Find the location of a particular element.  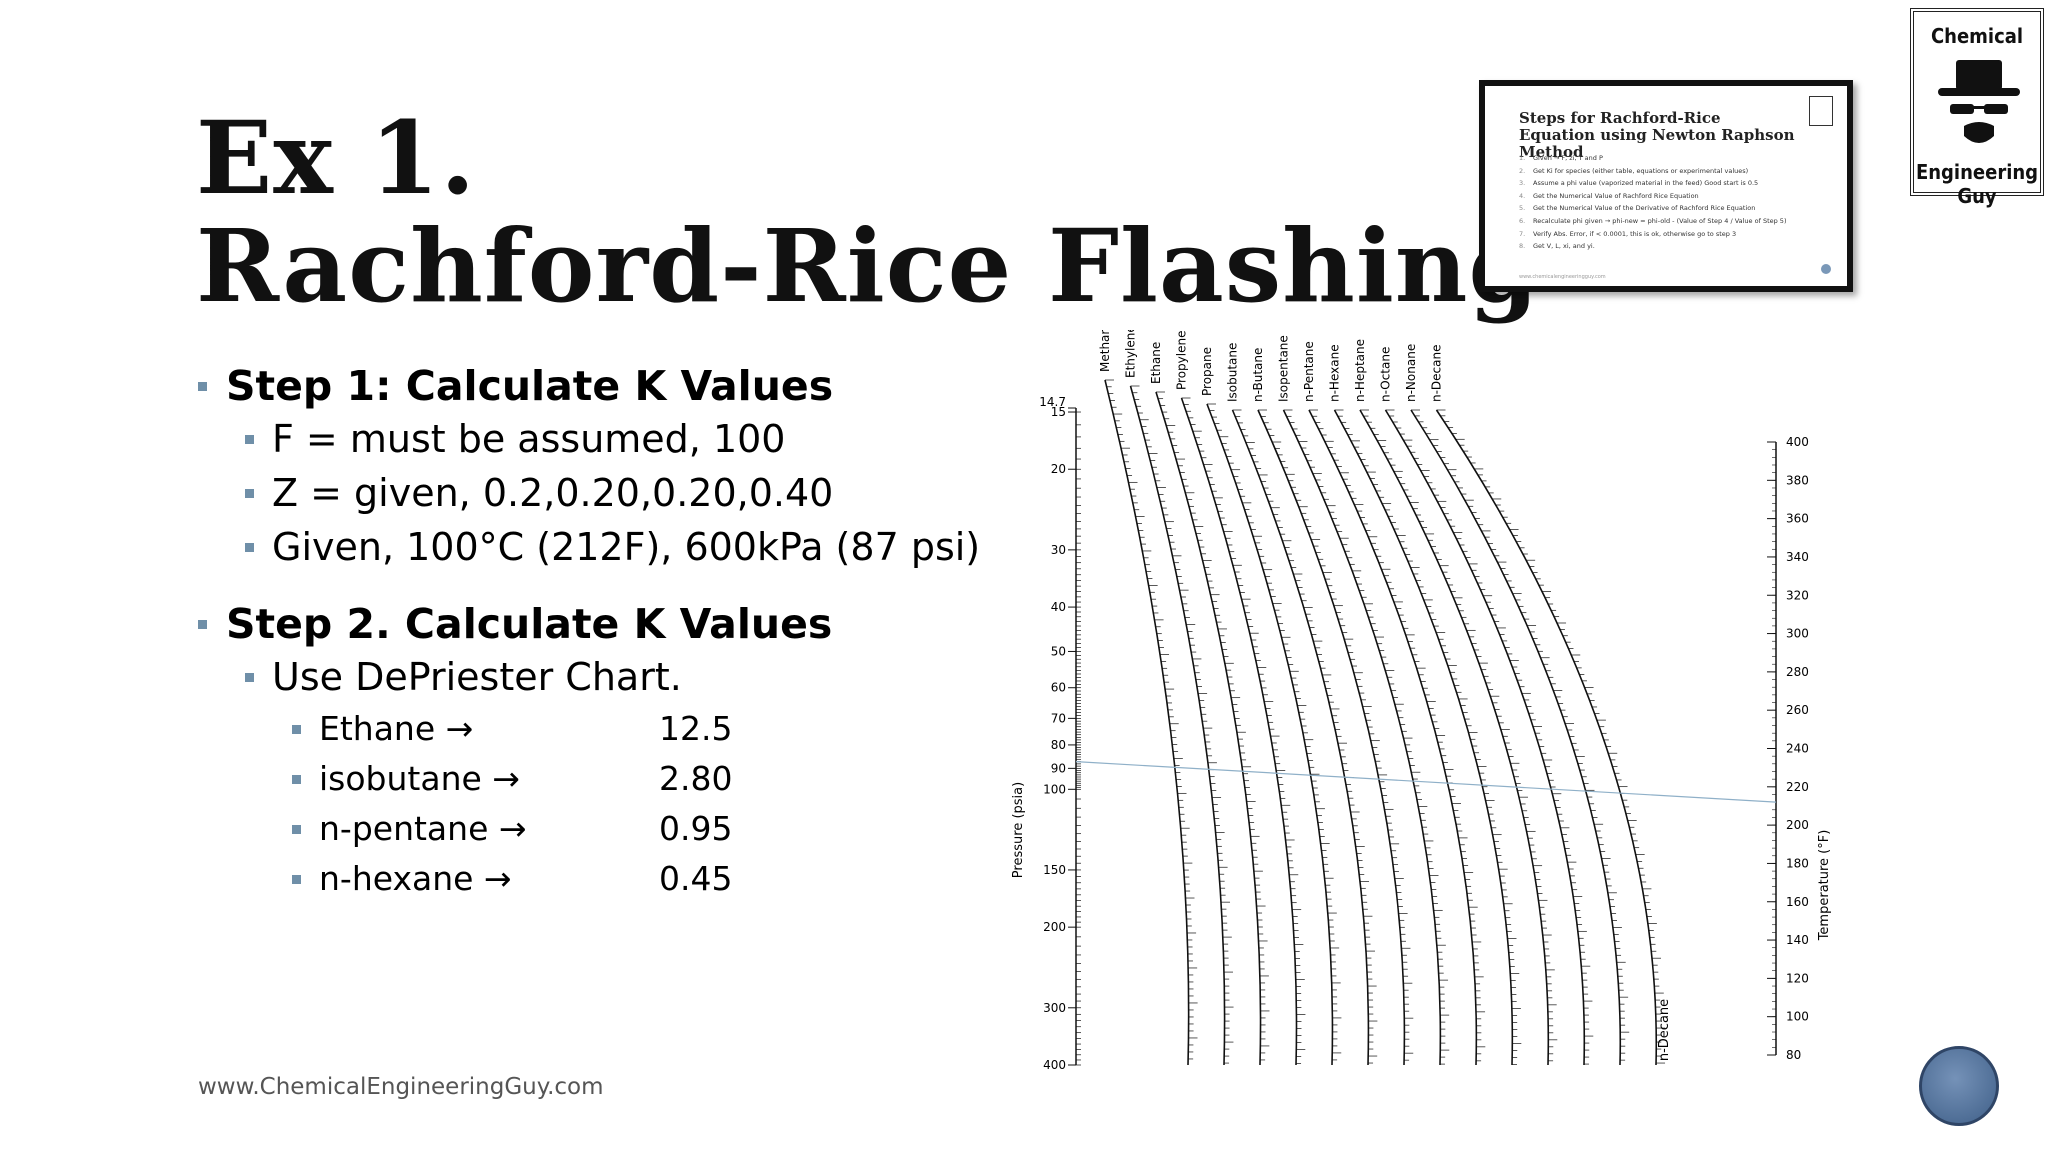

k-value: 12.5 is located at coordinates (696, 728).